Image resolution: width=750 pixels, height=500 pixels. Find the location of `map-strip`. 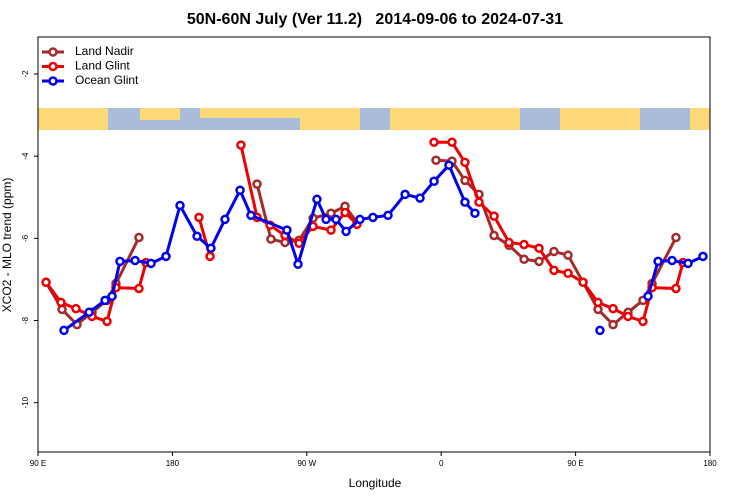

map-strip is located at coordinates (374, 119).